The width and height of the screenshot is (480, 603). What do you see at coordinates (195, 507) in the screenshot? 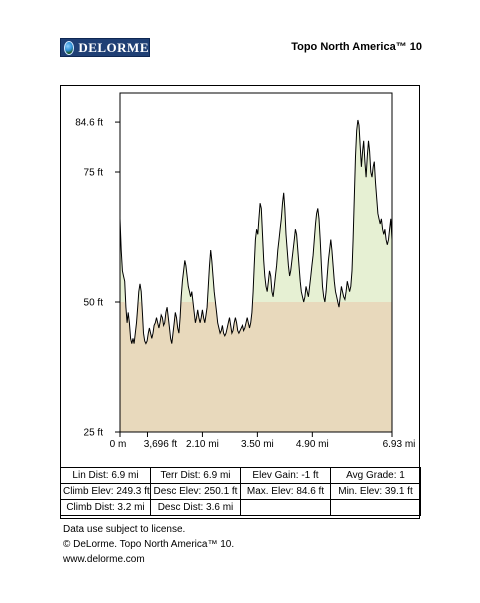
I see `stats-cell: Desc Dist: 3.6 mi` at bounding box center [195, 507].